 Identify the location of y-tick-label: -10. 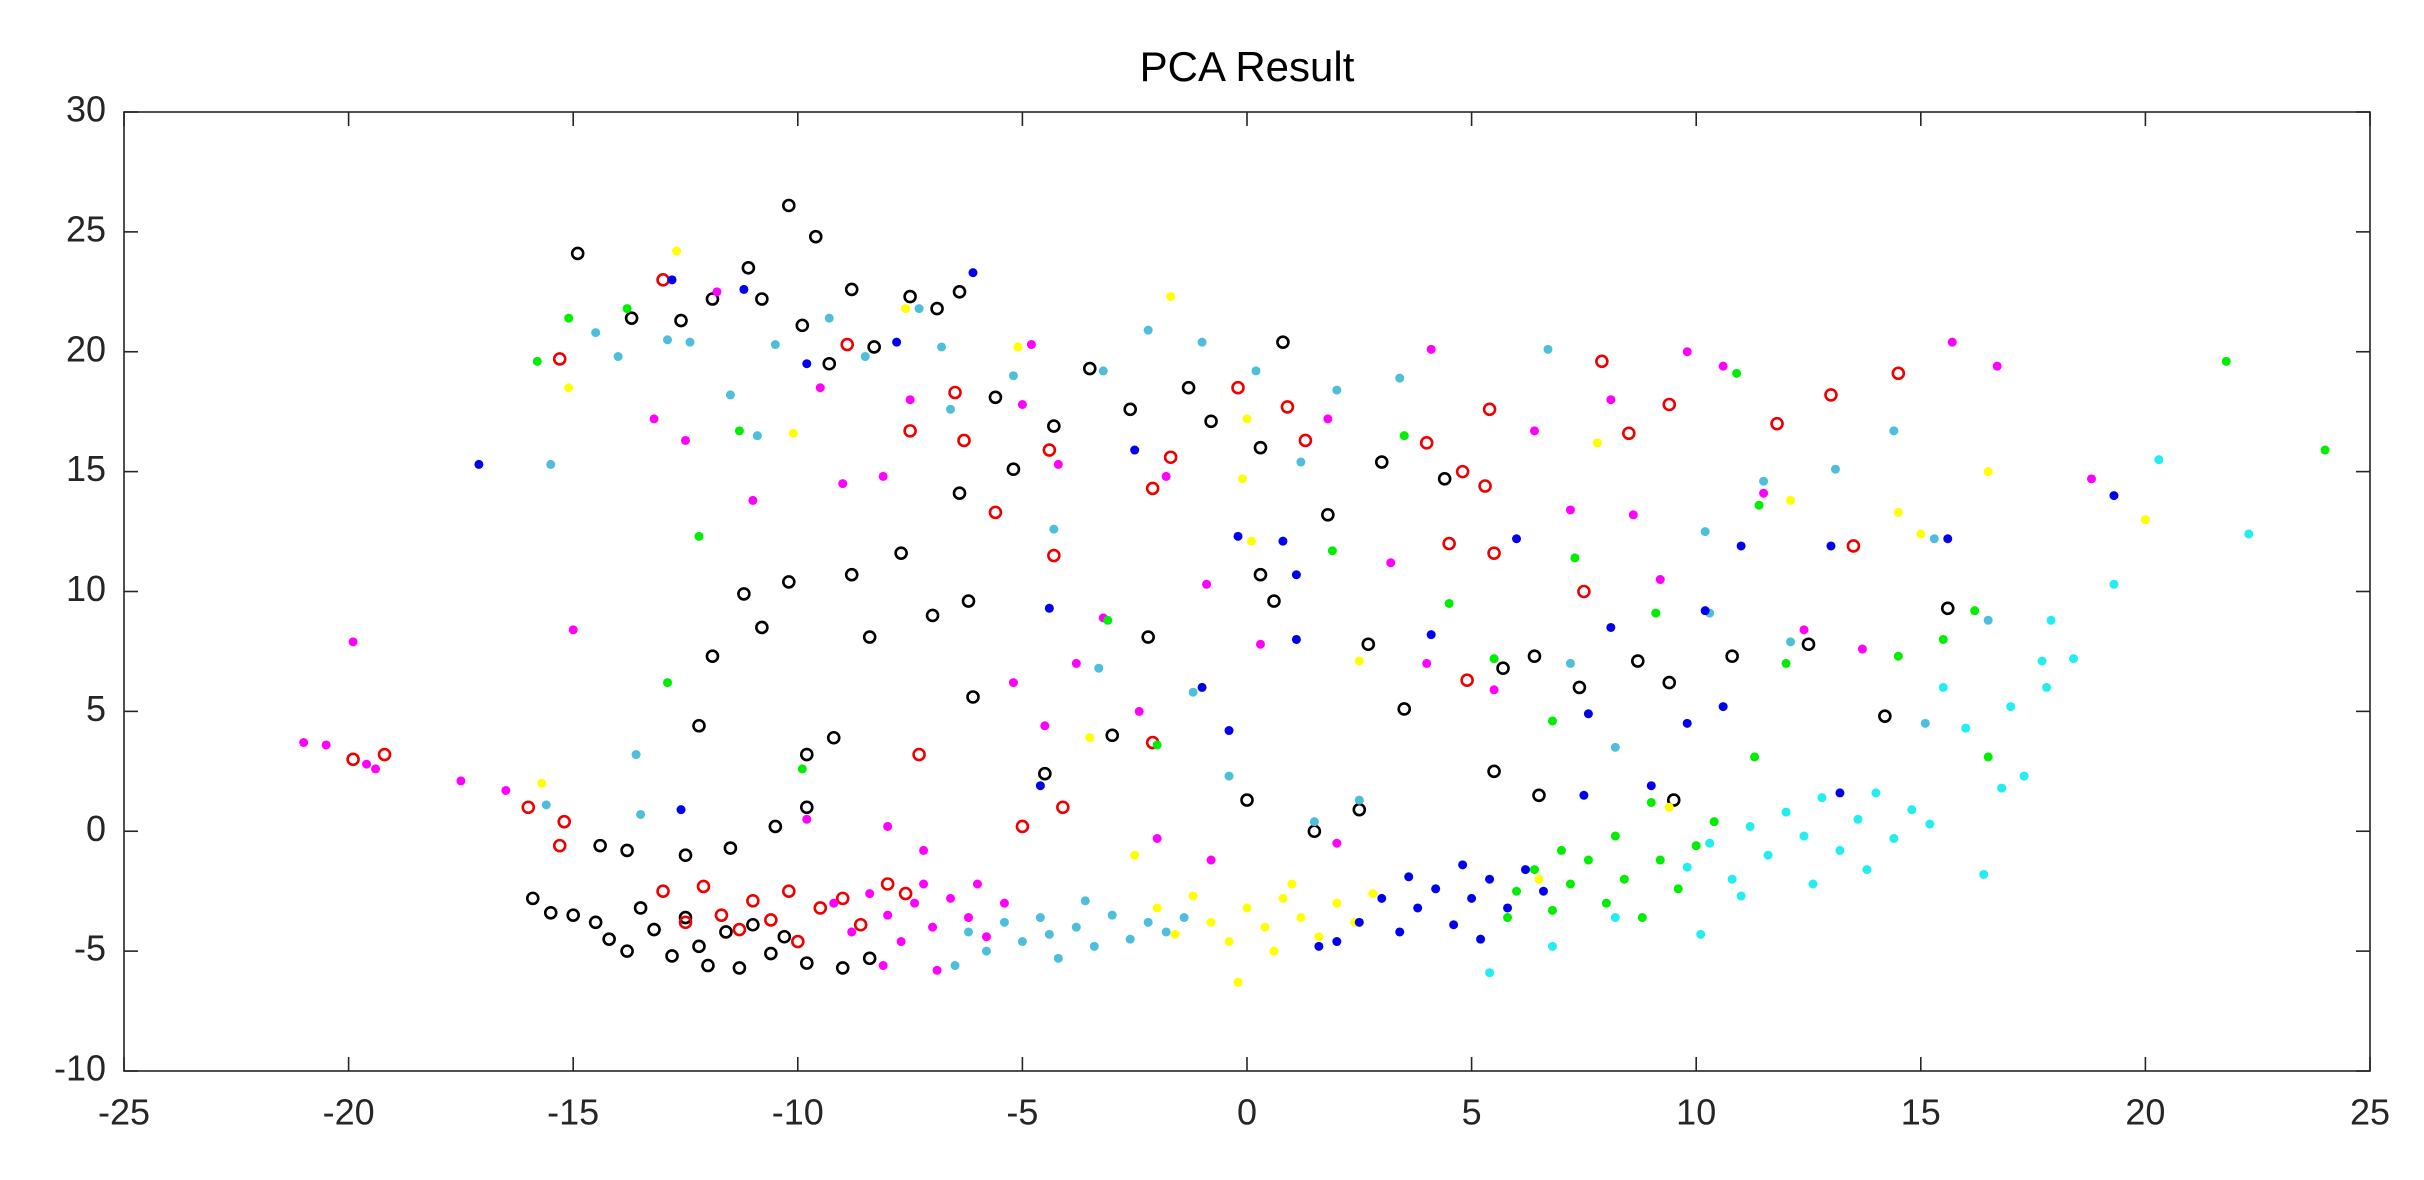
(80, 1068).